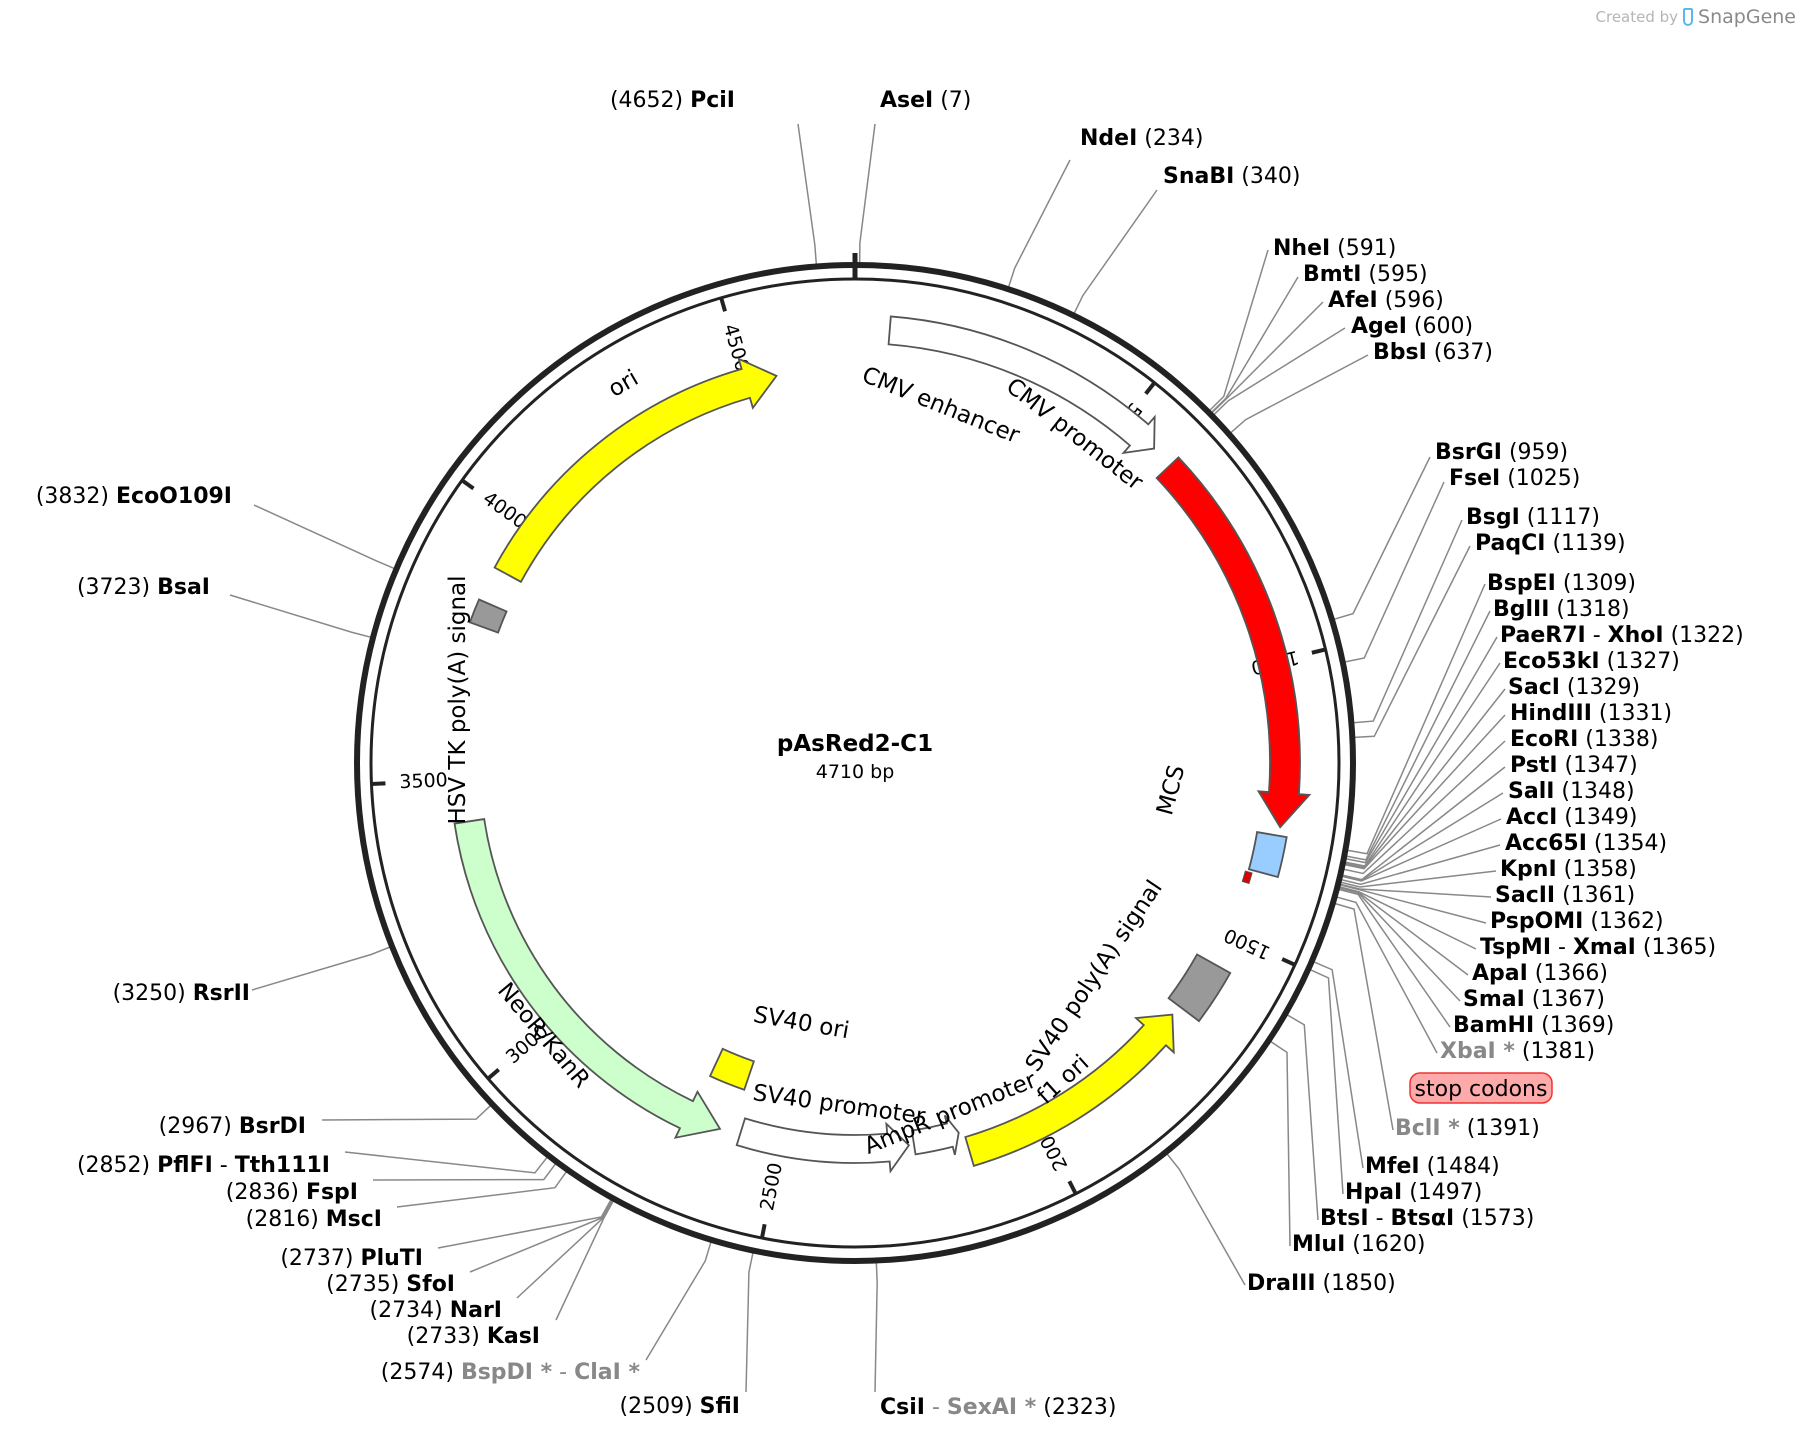 This screenshot has width=1806, height=1438. I want to click on feature-label-mcs: MCS, so click(1171, 790).